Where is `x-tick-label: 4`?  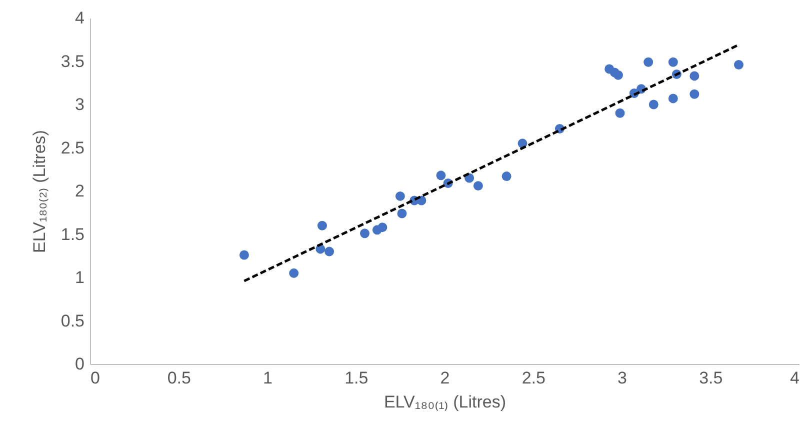 x-tick-label: 4 is located at coordinates (795, 378).